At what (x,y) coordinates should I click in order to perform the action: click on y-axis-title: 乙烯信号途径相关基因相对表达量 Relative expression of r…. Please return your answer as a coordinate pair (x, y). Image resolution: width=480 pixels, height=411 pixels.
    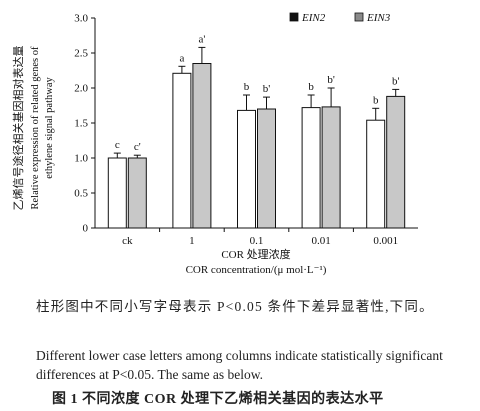
    Looking at the image, I should click on (33, 128).